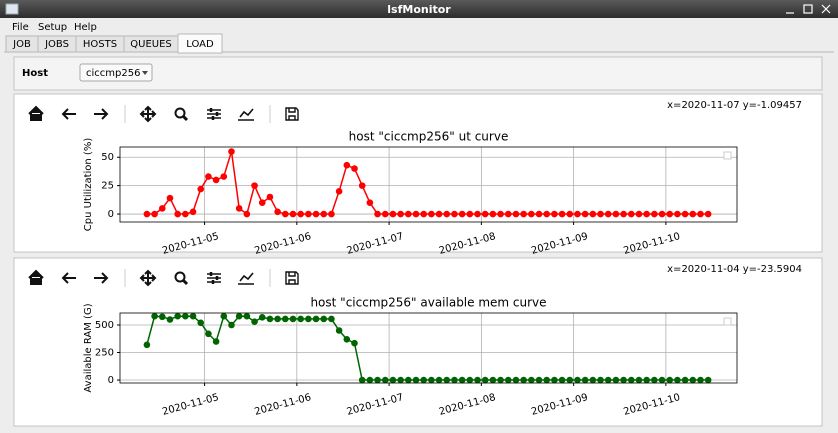  What do you see at coordinates (111, 380) in the screenshot?
I see `y-tick-label: 0` at bounding box center [111, 380].